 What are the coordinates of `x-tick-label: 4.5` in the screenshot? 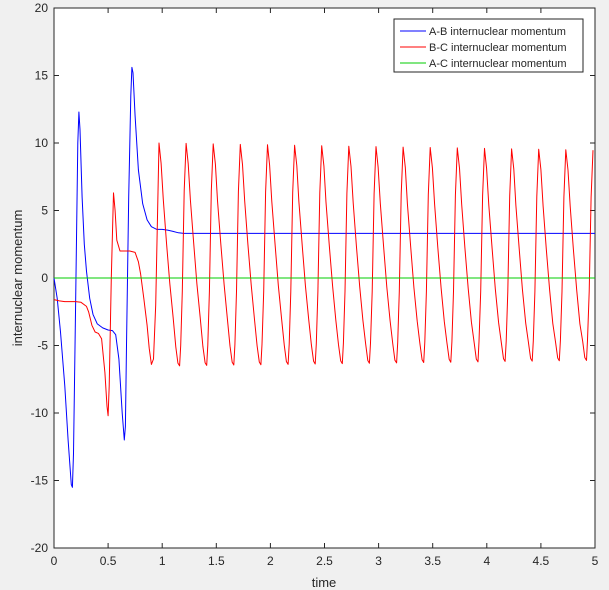 It's located at (541, 561).